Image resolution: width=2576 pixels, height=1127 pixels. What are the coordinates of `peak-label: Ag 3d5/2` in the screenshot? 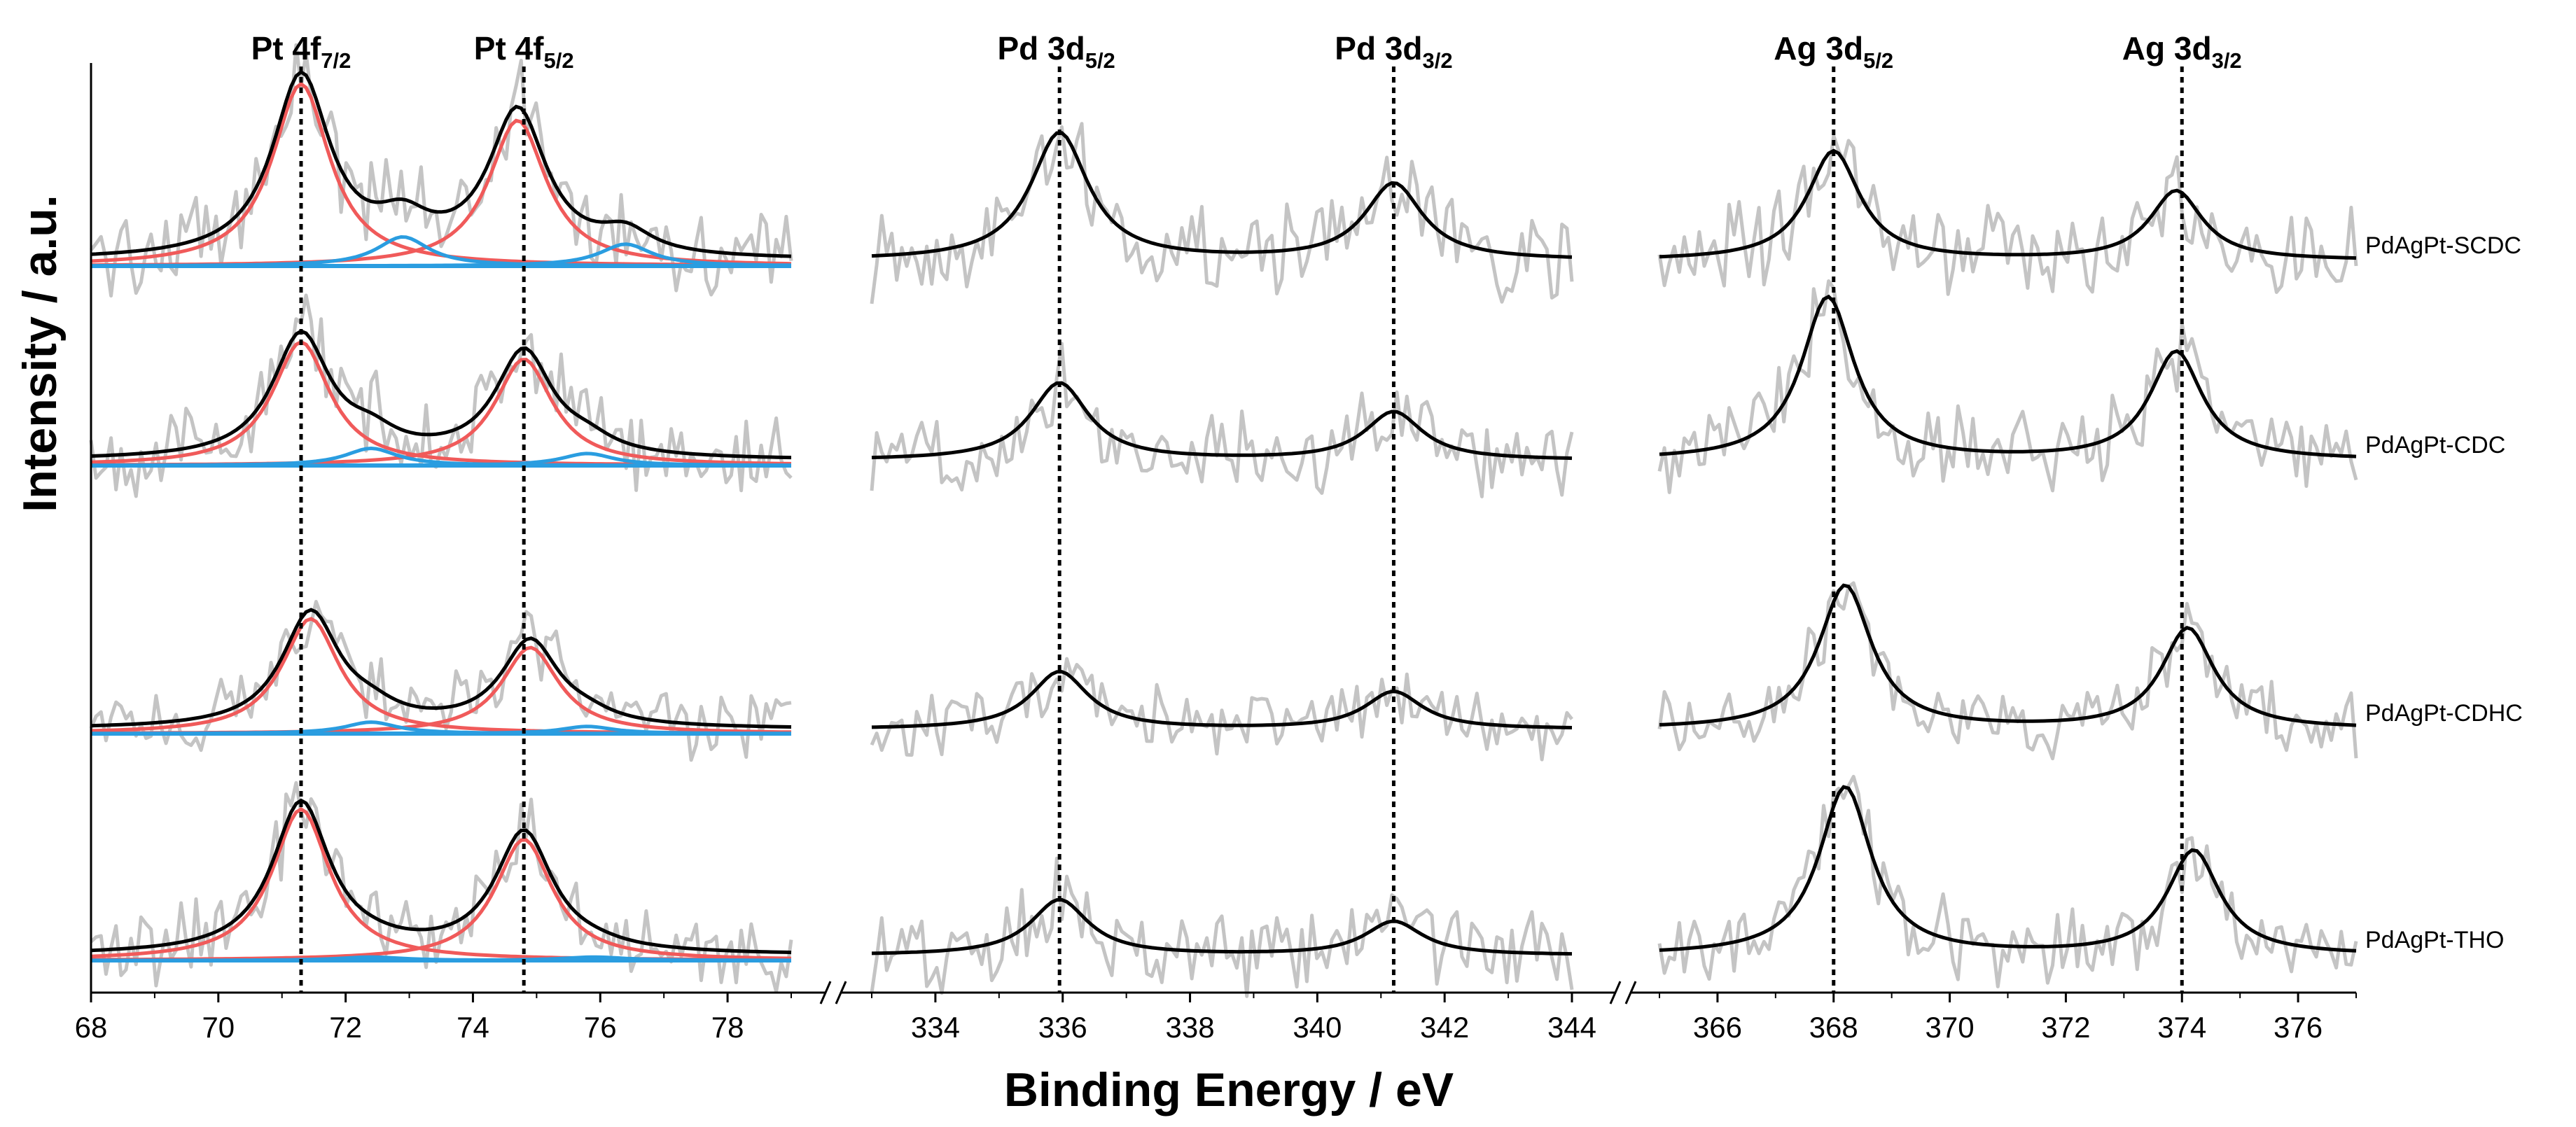 It's located at (1833, 51).